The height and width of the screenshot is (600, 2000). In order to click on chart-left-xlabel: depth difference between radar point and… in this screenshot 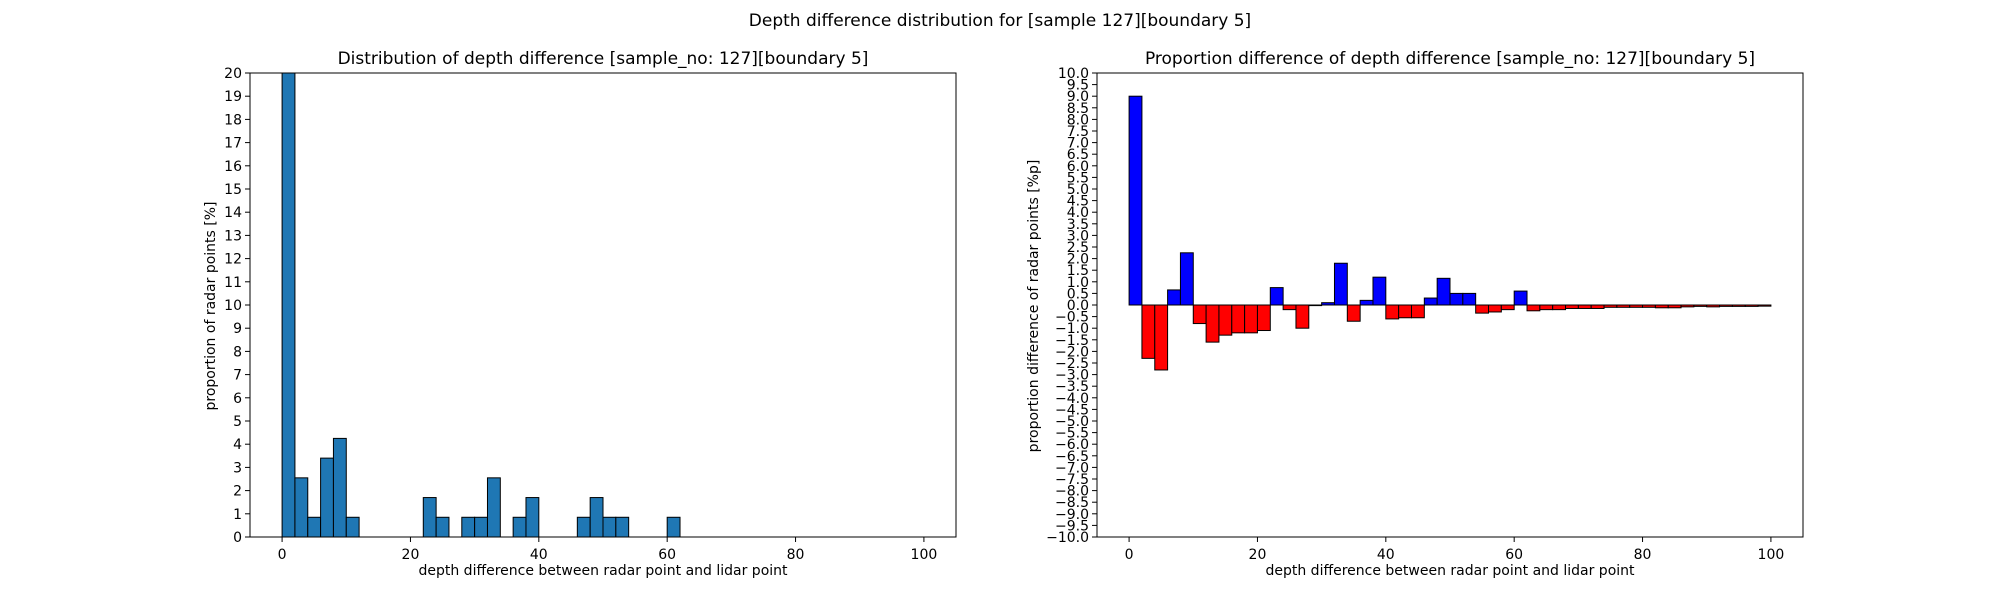, I will do `click(603, 571)`.